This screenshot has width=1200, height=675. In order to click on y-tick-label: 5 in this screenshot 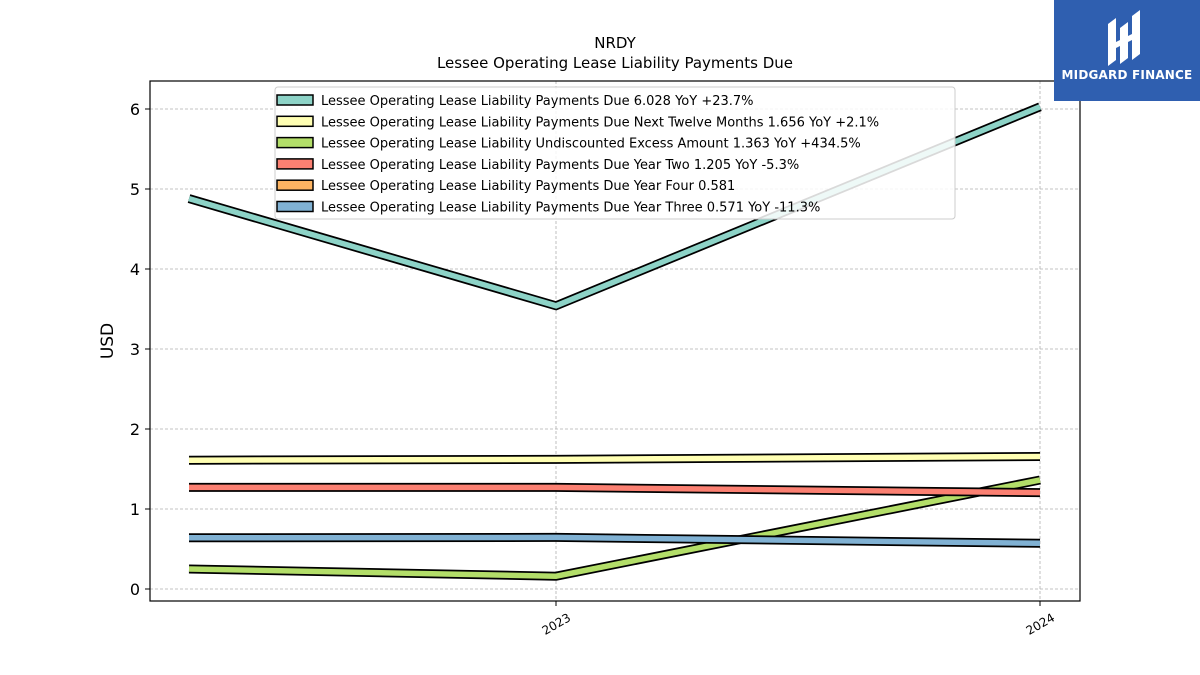, I will do `click(135, 189)`.